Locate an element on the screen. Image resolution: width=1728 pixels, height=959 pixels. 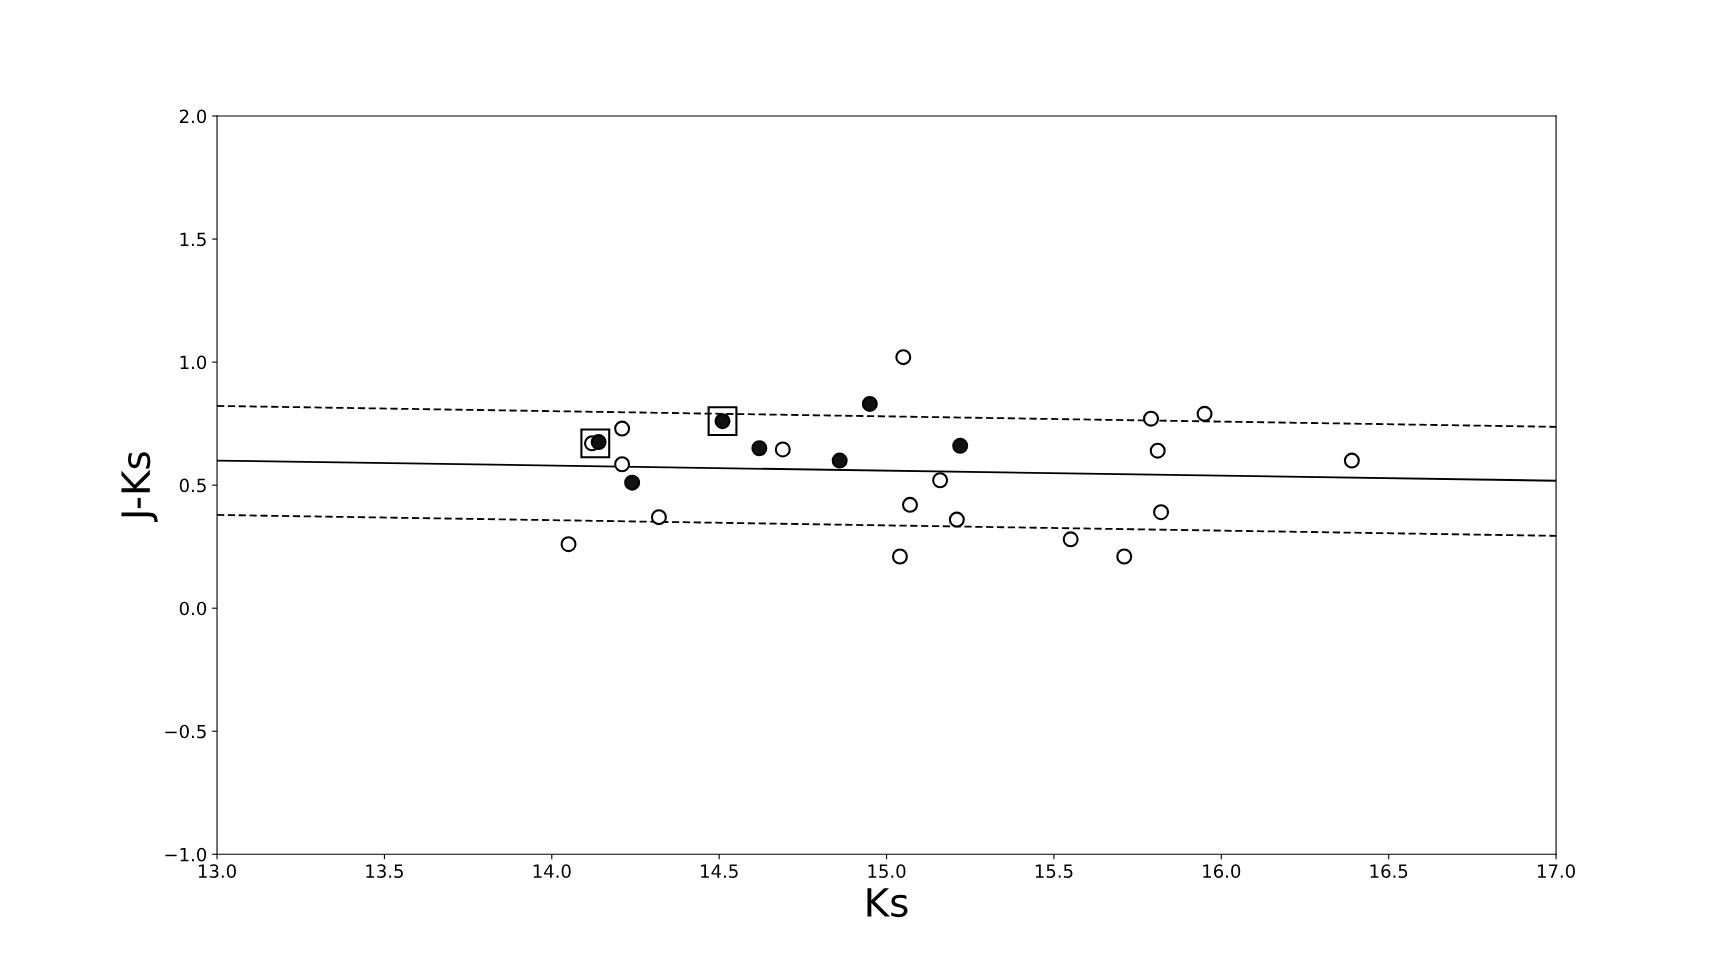
y-tick-label: 2.0 is located at coordinates (193, 116).